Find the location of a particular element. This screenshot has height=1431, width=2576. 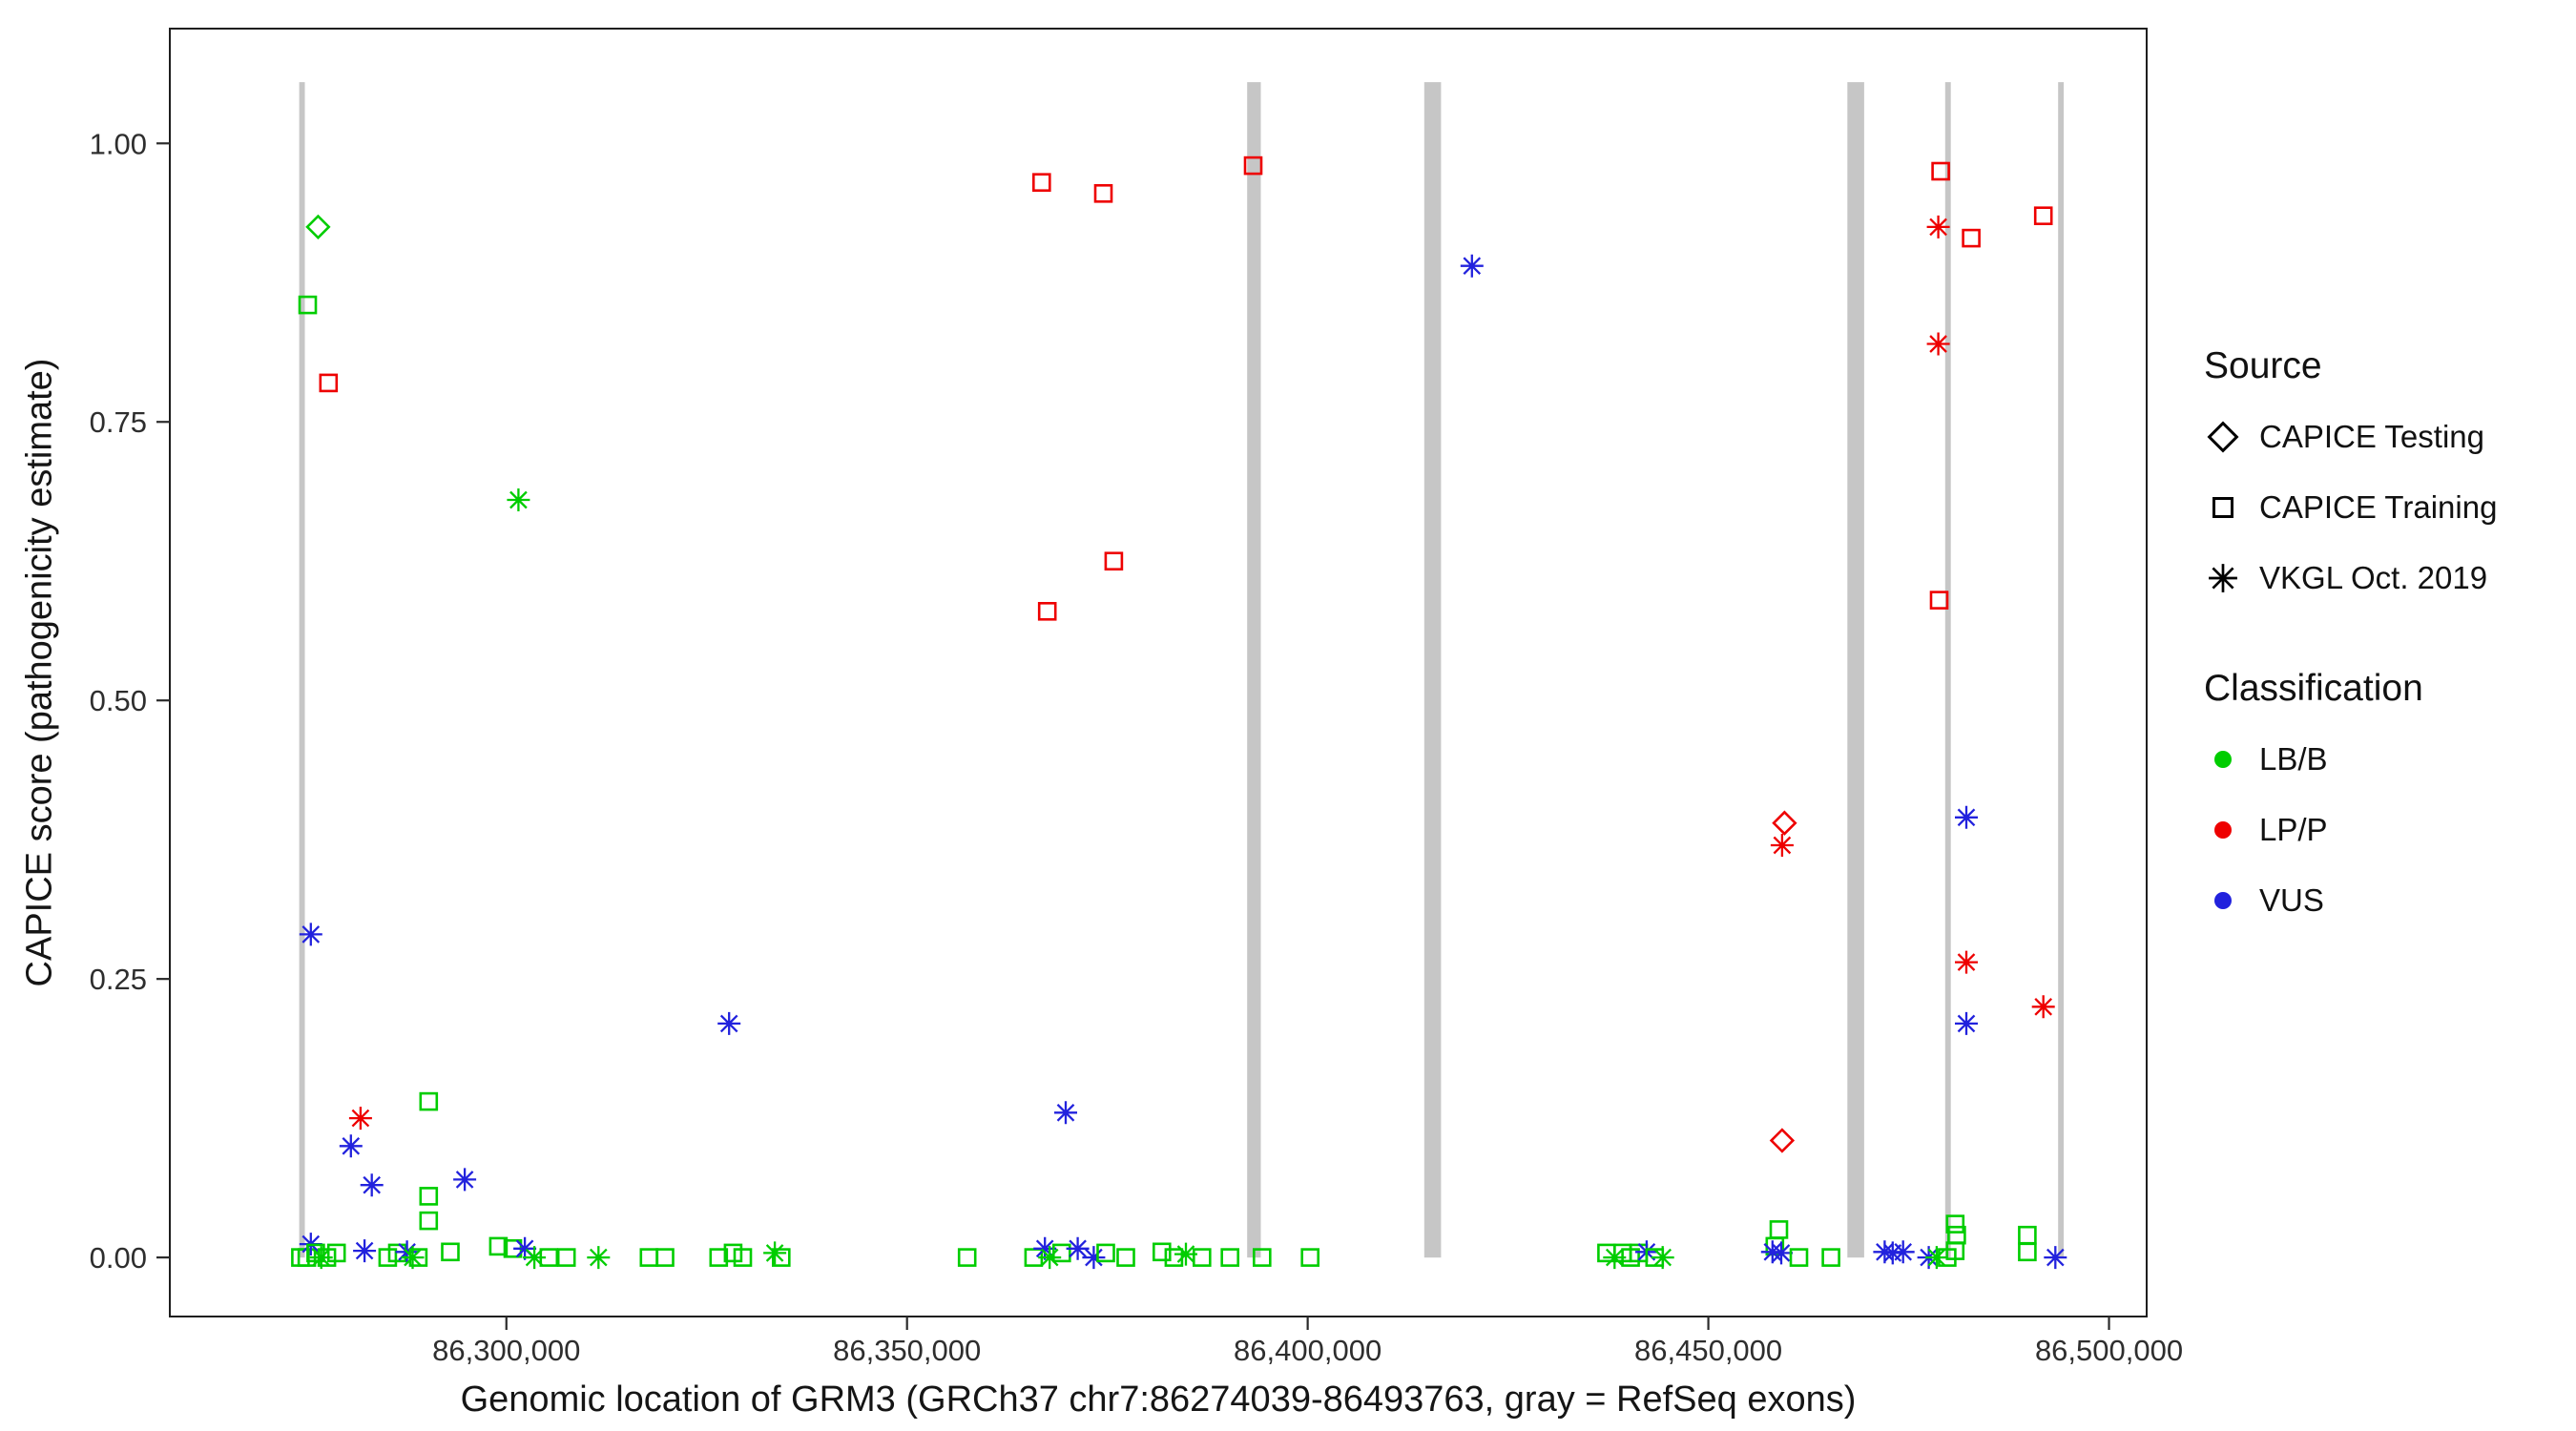

legend-item-label: LB/B is located at coordinates (2293, 759).